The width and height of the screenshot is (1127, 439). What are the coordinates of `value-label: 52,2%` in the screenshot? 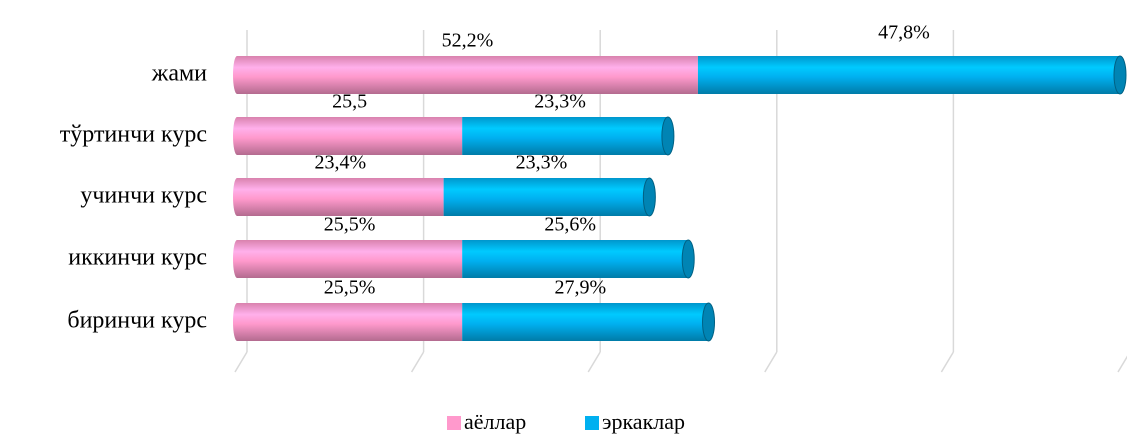 It's located at (468, 41).